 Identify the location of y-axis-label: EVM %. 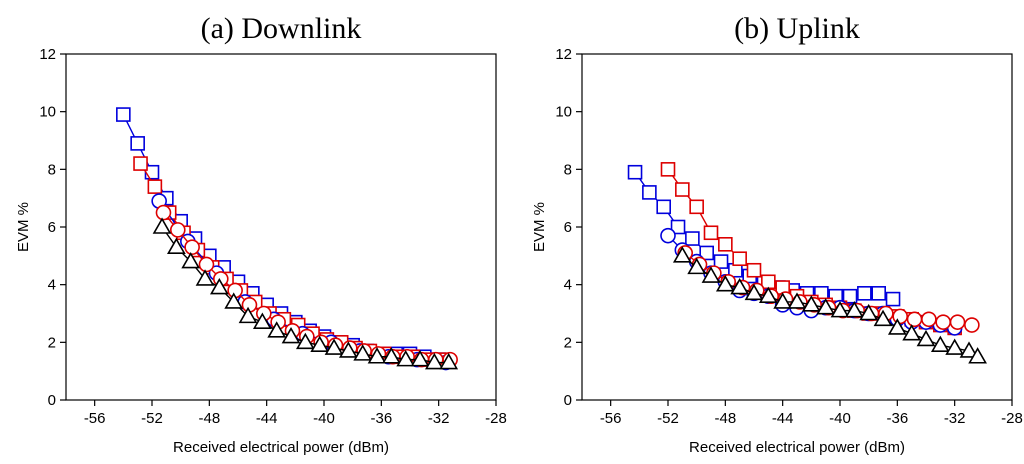
(539, 227).